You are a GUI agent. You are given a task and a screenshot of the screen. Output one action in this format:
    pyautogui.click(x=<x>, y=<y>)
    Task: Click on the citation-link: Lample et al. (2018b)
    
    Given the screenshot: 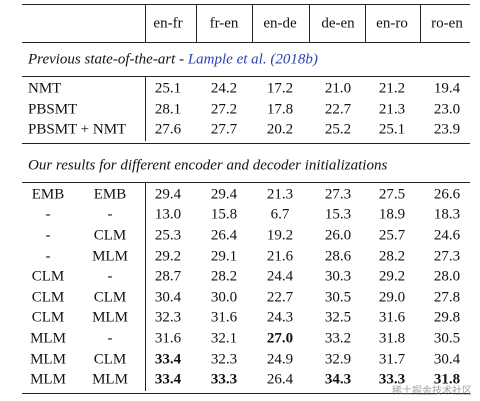 What is the action you would take?
    pyautogui.click(x=252, y=59)
    